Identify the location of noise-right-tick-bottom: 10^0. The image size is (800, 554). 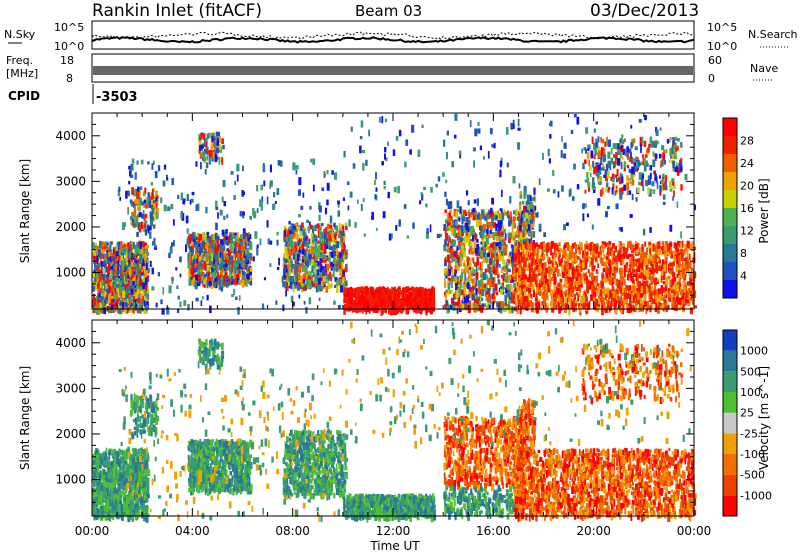
(722, 46).